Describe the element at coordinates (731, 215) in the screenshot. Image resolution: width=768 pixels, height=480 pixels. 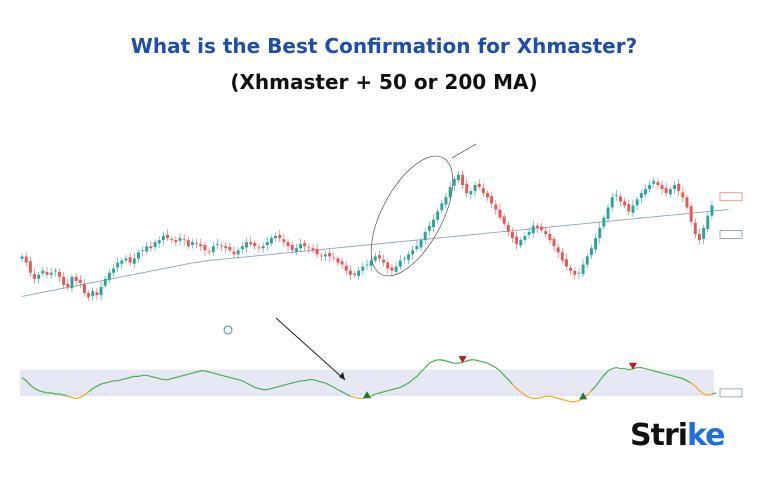
I see `price-axis` at that location.